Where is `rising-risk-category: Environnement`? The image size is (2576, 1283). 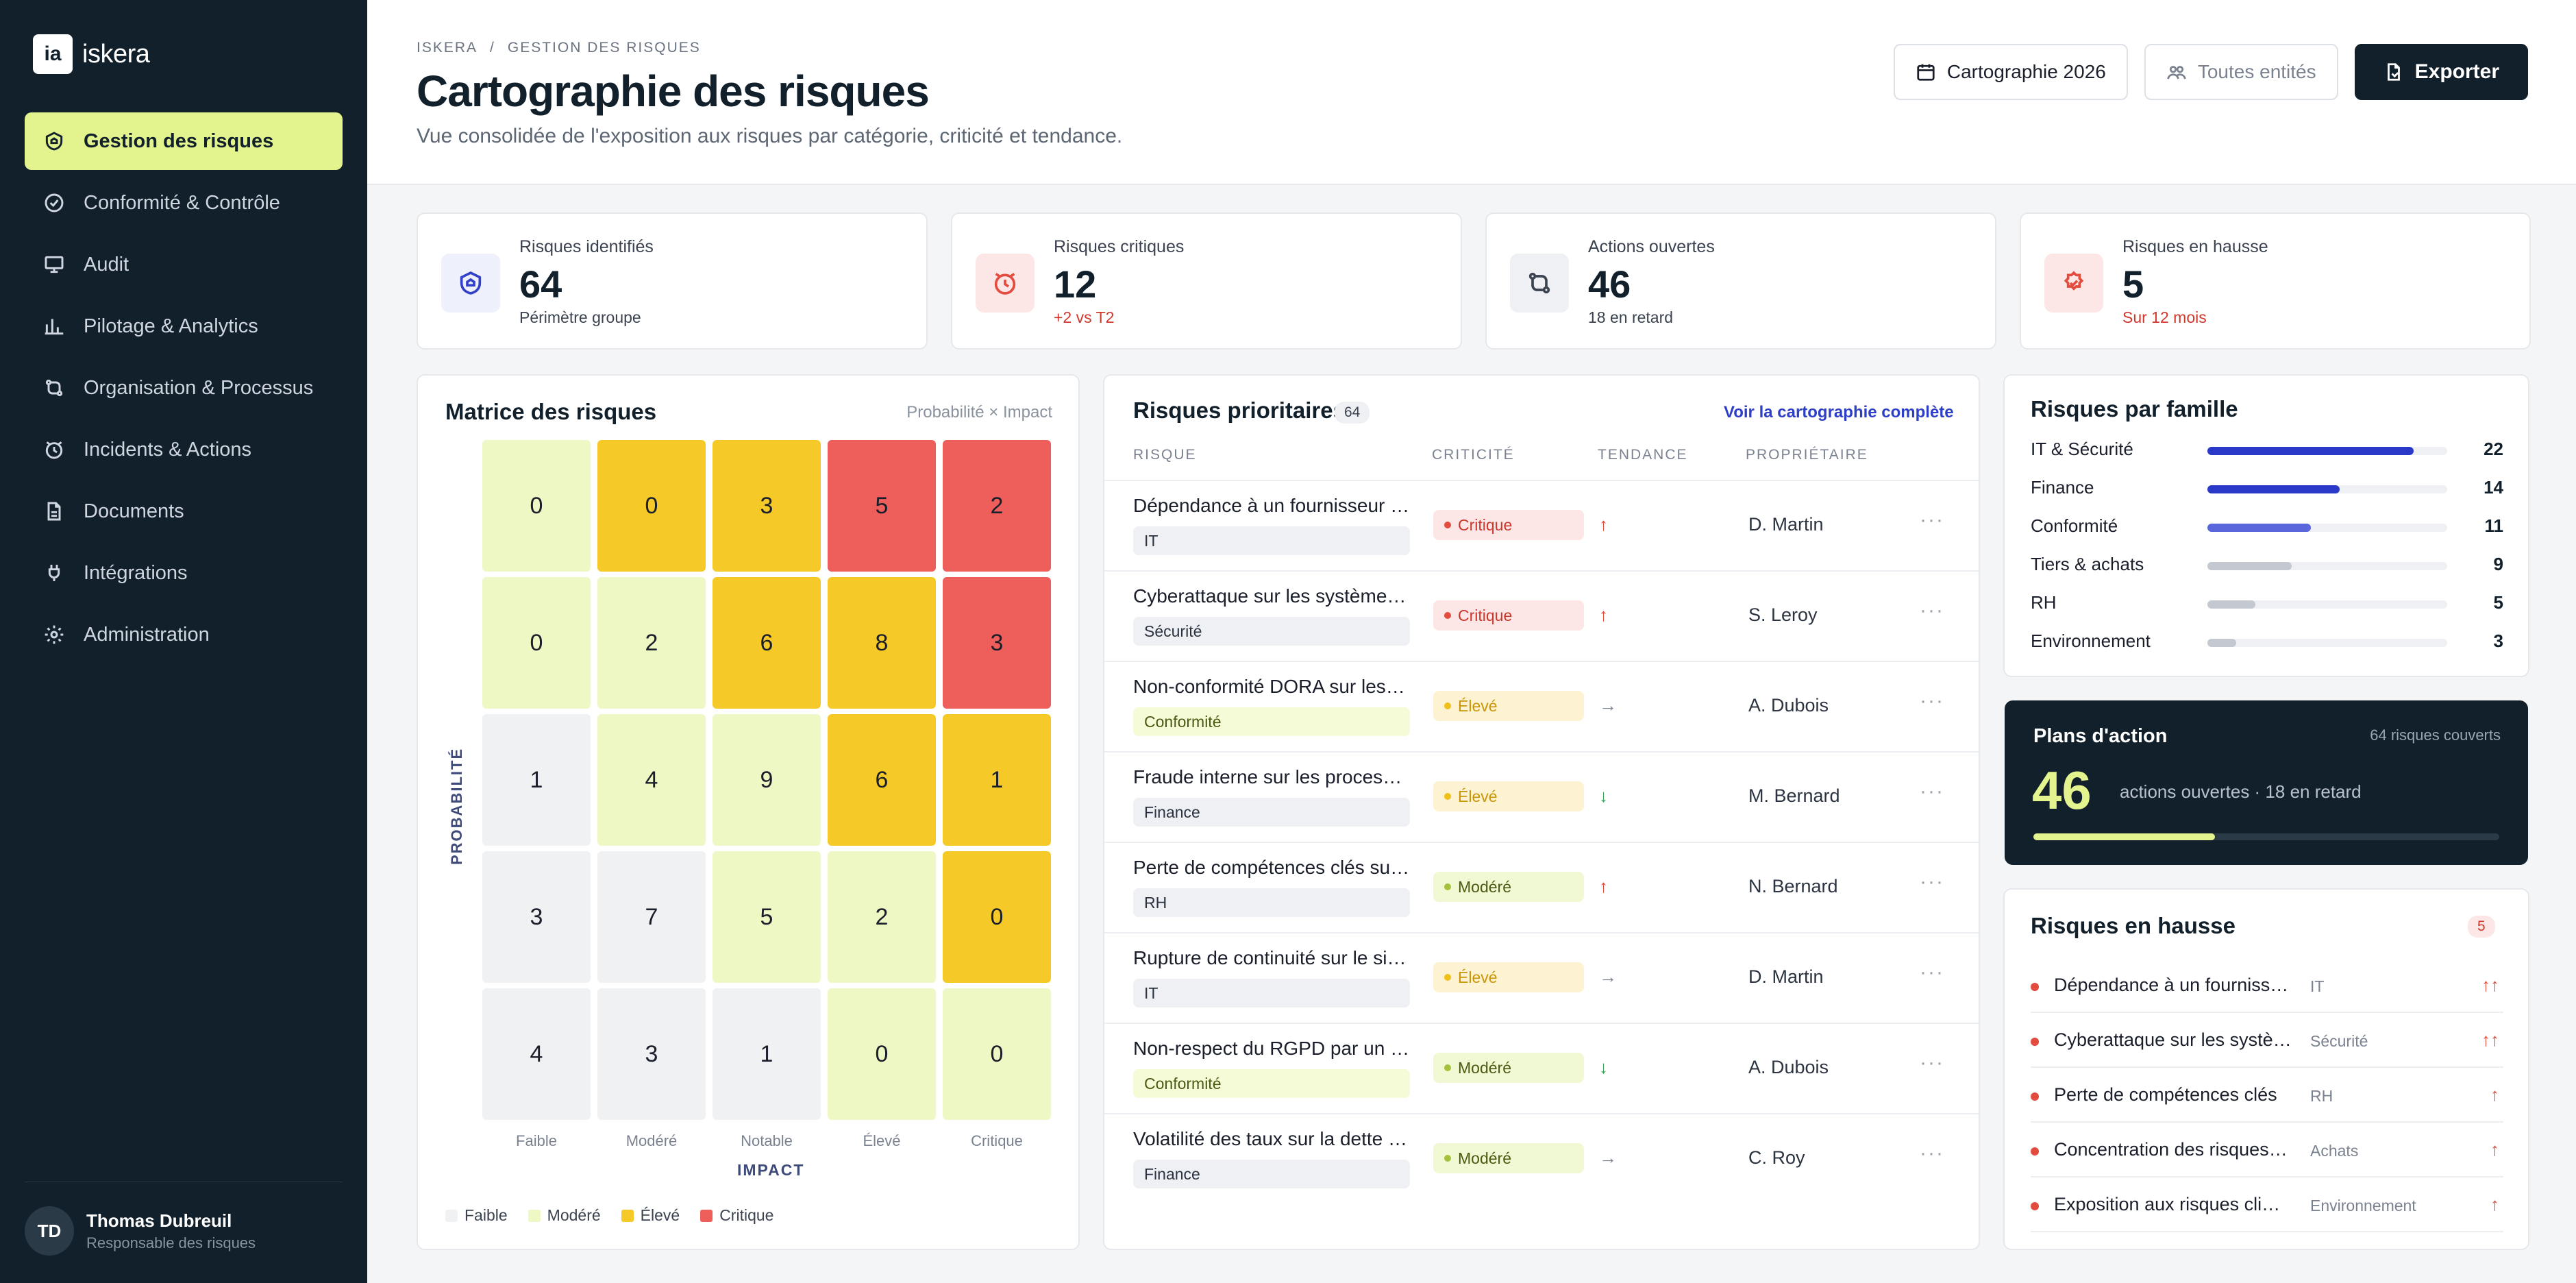
rising-risk-category: Environnement is located at coordinates (2363, 1206).